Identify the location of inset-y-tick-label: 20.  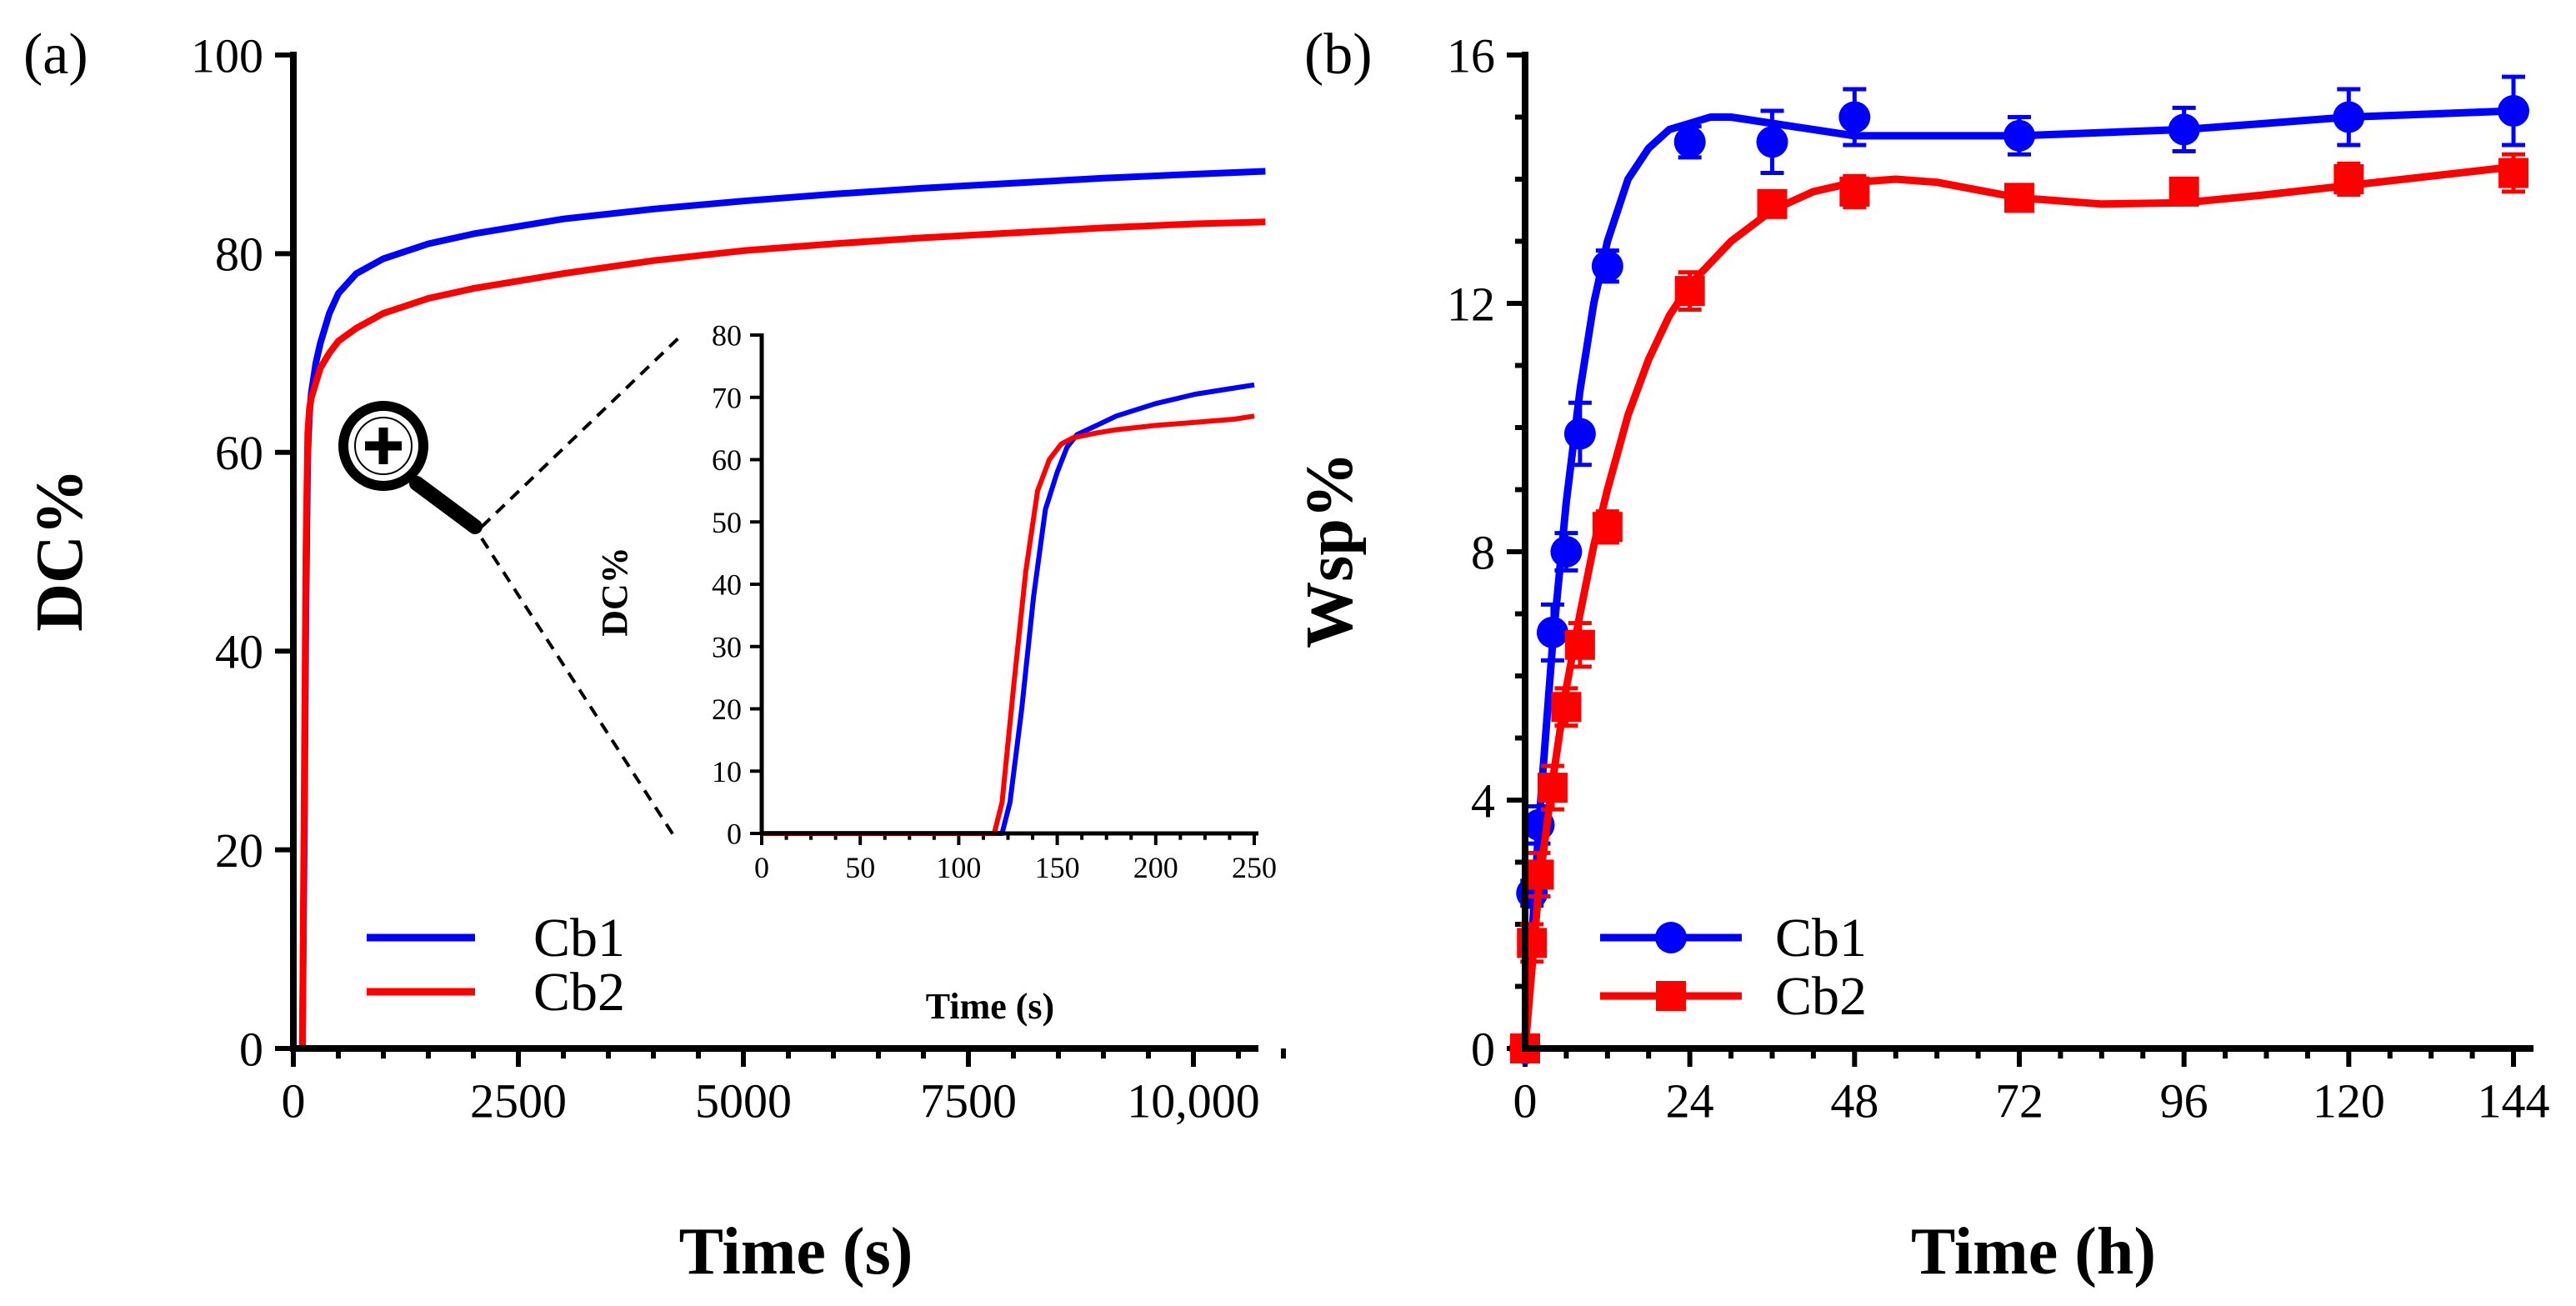
(727, 709).